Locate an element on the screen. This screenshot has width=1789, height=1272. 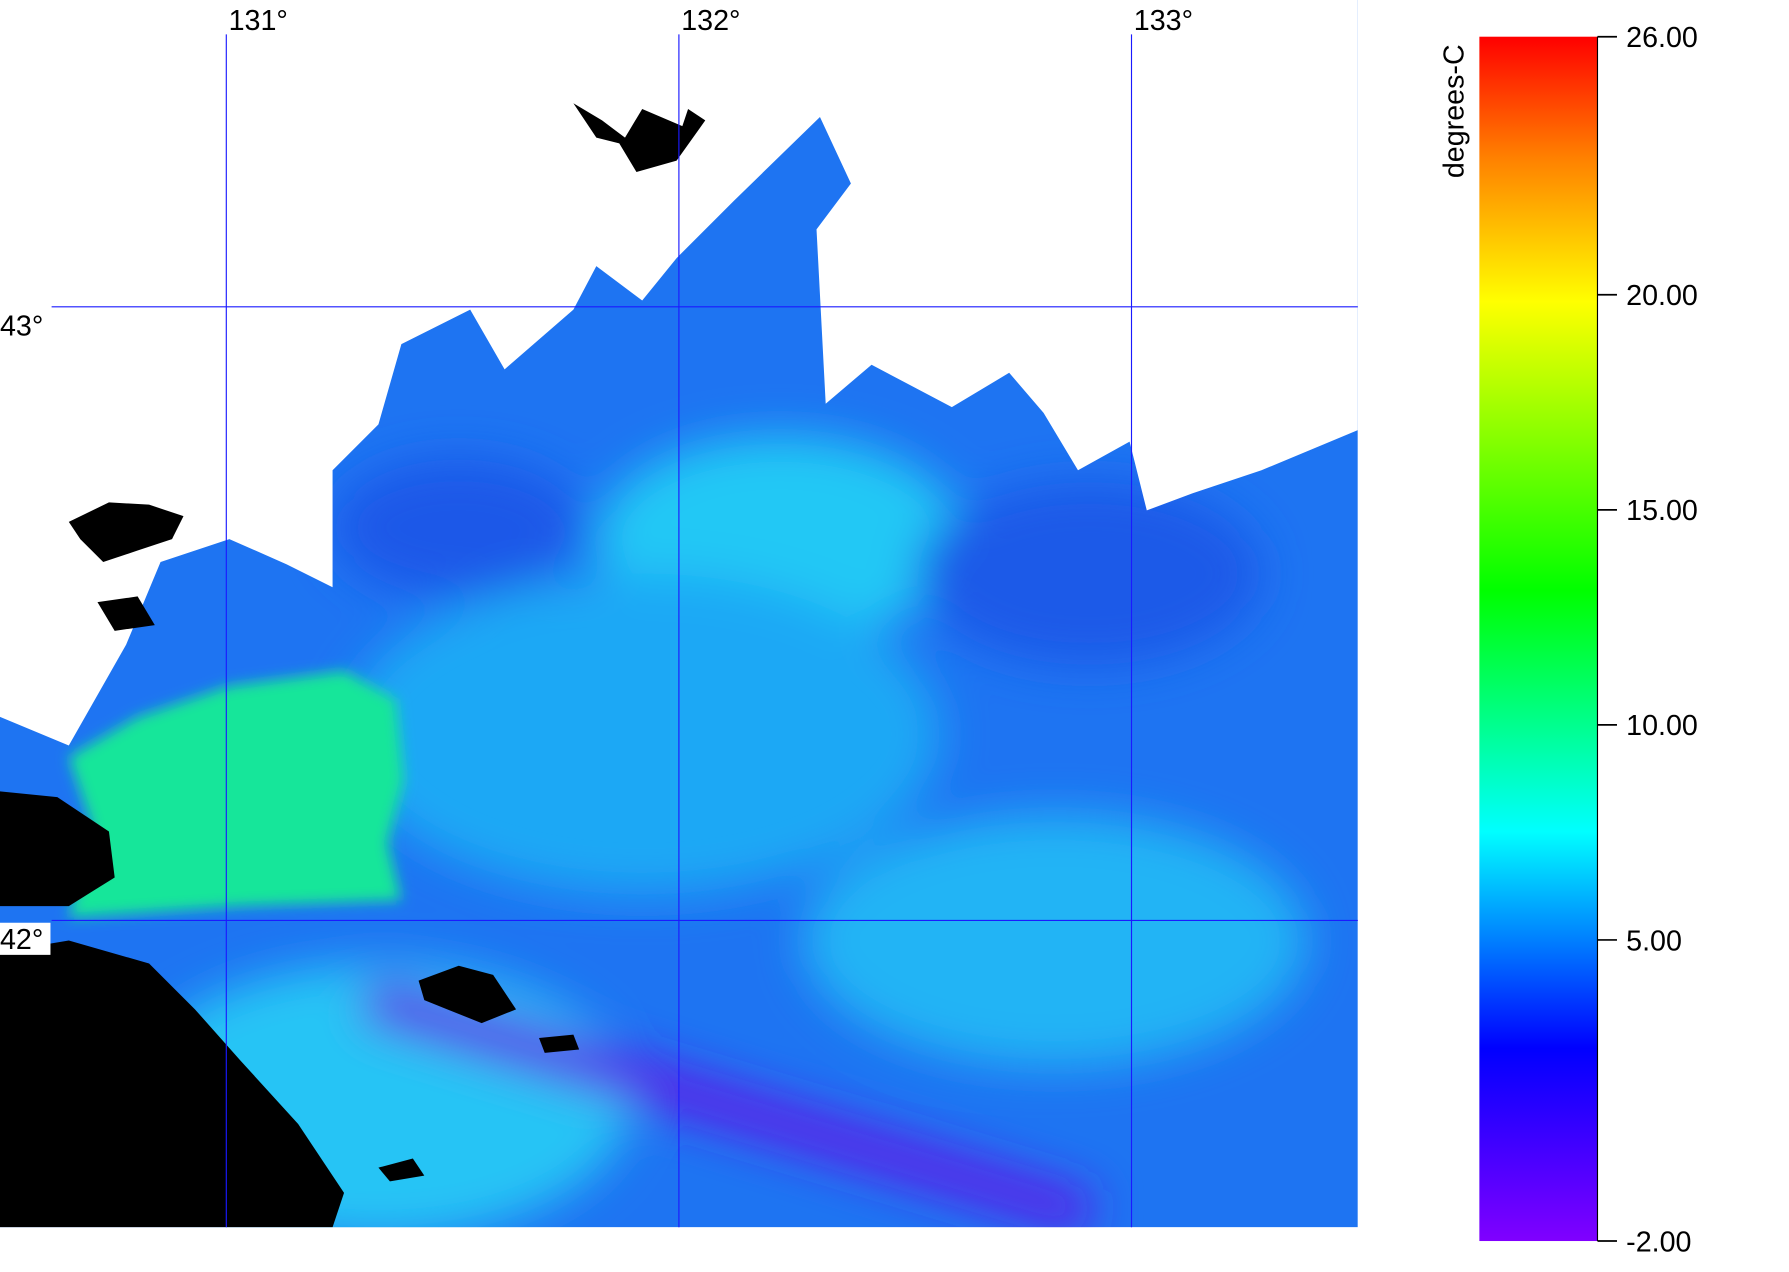
latitude-label: 42° is located at coordinates (21, 940).